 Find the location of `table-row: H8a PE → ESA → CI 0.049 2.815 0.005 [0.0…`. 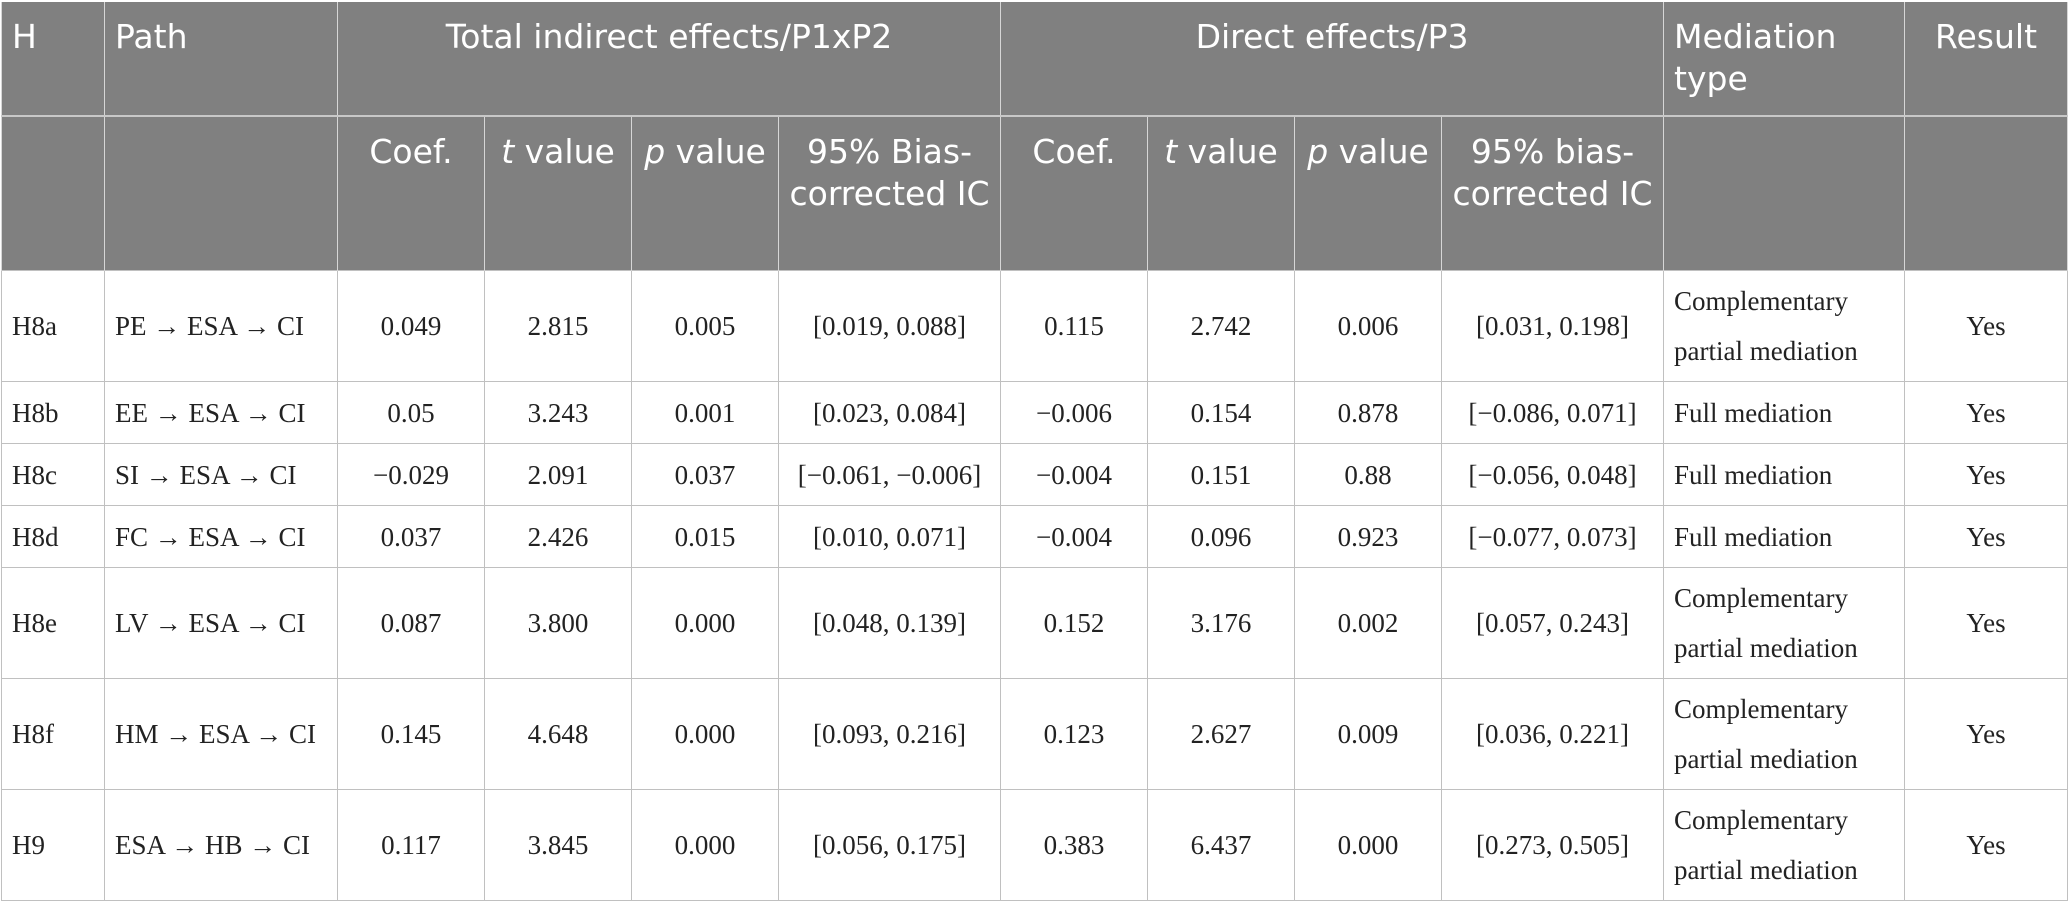

table-row: H8a PE → ESA → CI 0.049 2.815 0.005 [0.0… is located at coordinates (1034, 326).